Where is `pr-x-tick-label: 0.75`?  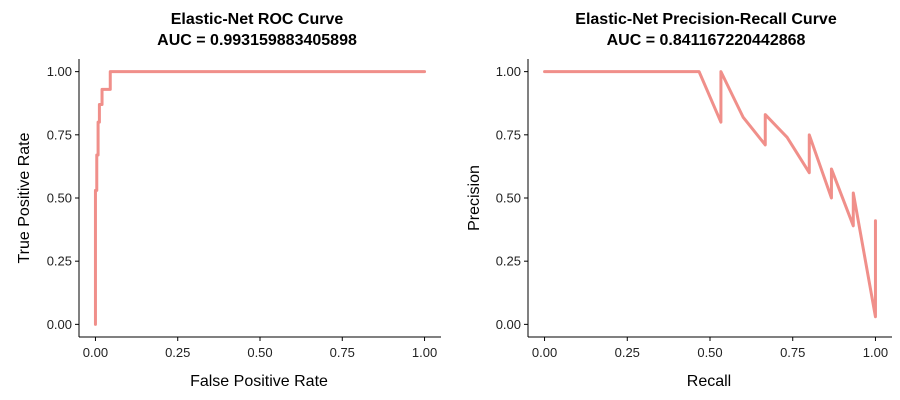
pr-x-tick-label: 0.75 is located at coordinates (792, 352).